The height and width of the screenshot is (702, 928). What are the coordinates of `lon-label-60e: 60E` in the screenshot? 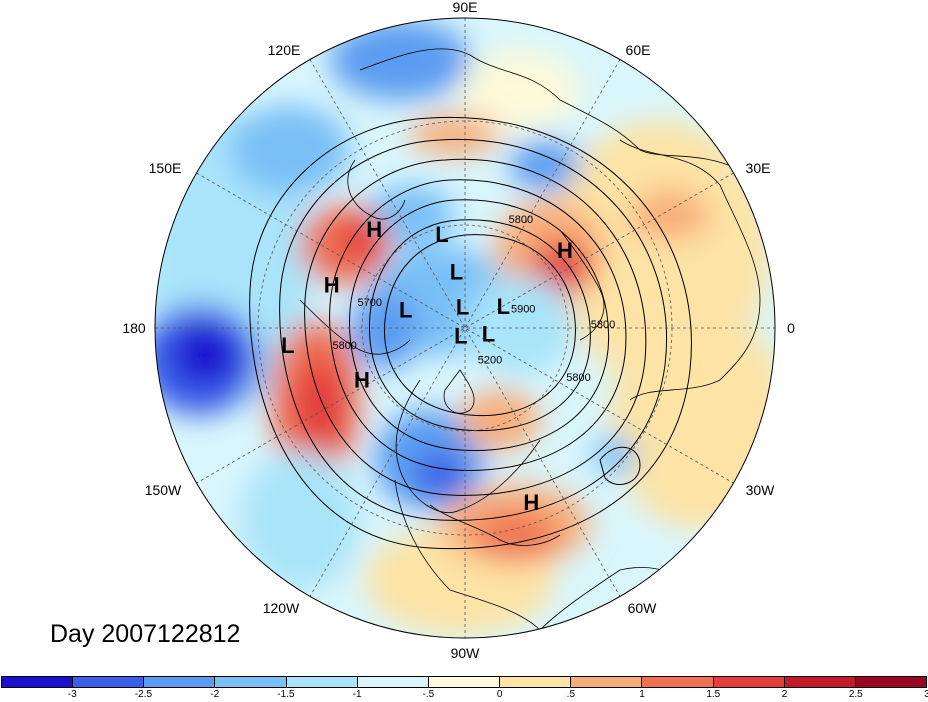 It's located at (638, 50).